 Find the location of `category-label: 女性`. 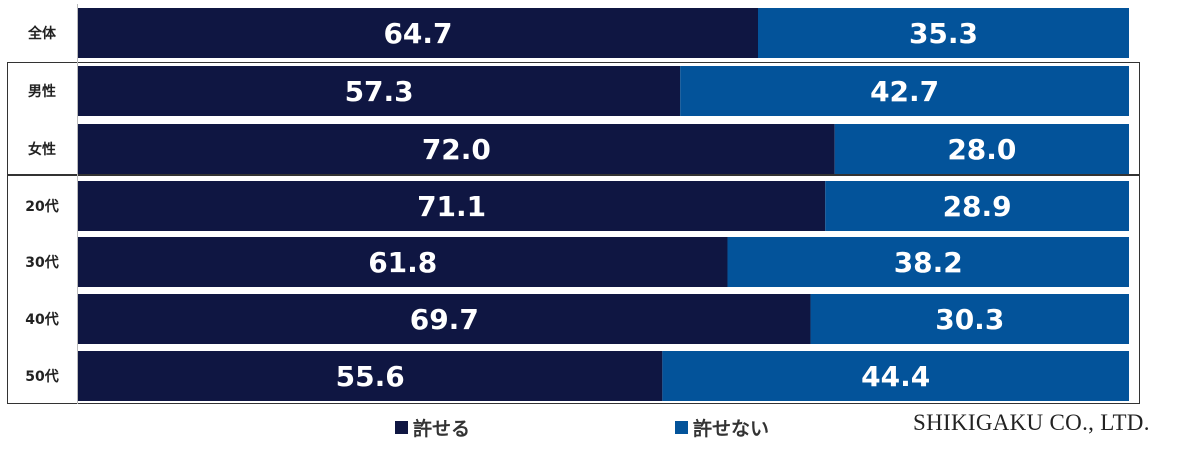

category-label: 女性 is located at coordinates (42, 149).